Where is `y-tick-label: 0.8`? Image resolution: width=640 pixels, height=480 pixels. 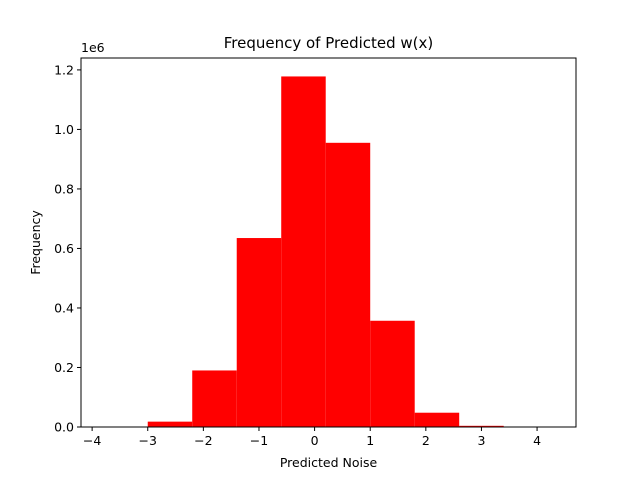 y-tick-label: 0.8 is located at coordinates (64, 188).